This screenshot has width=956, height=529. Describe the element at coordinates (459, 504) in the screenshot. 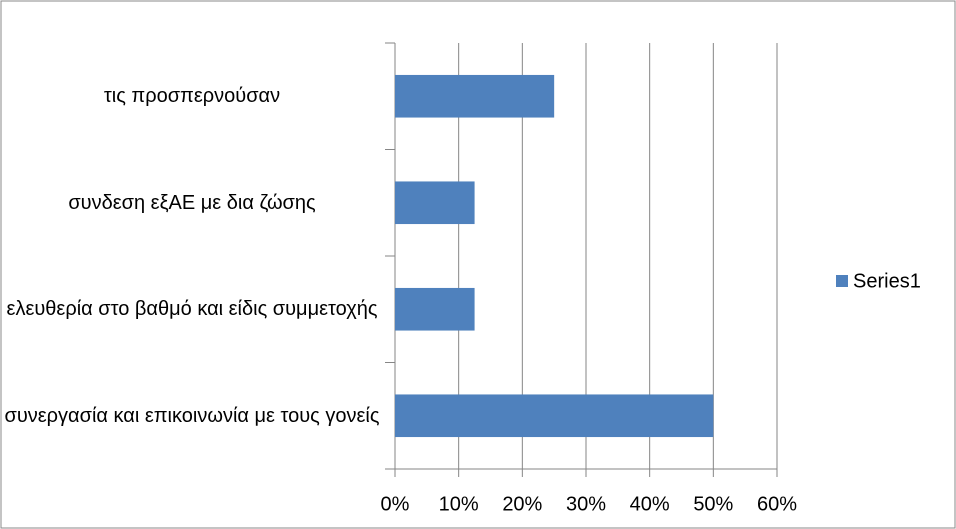

I see `x-tick-label: 10%` at that location.